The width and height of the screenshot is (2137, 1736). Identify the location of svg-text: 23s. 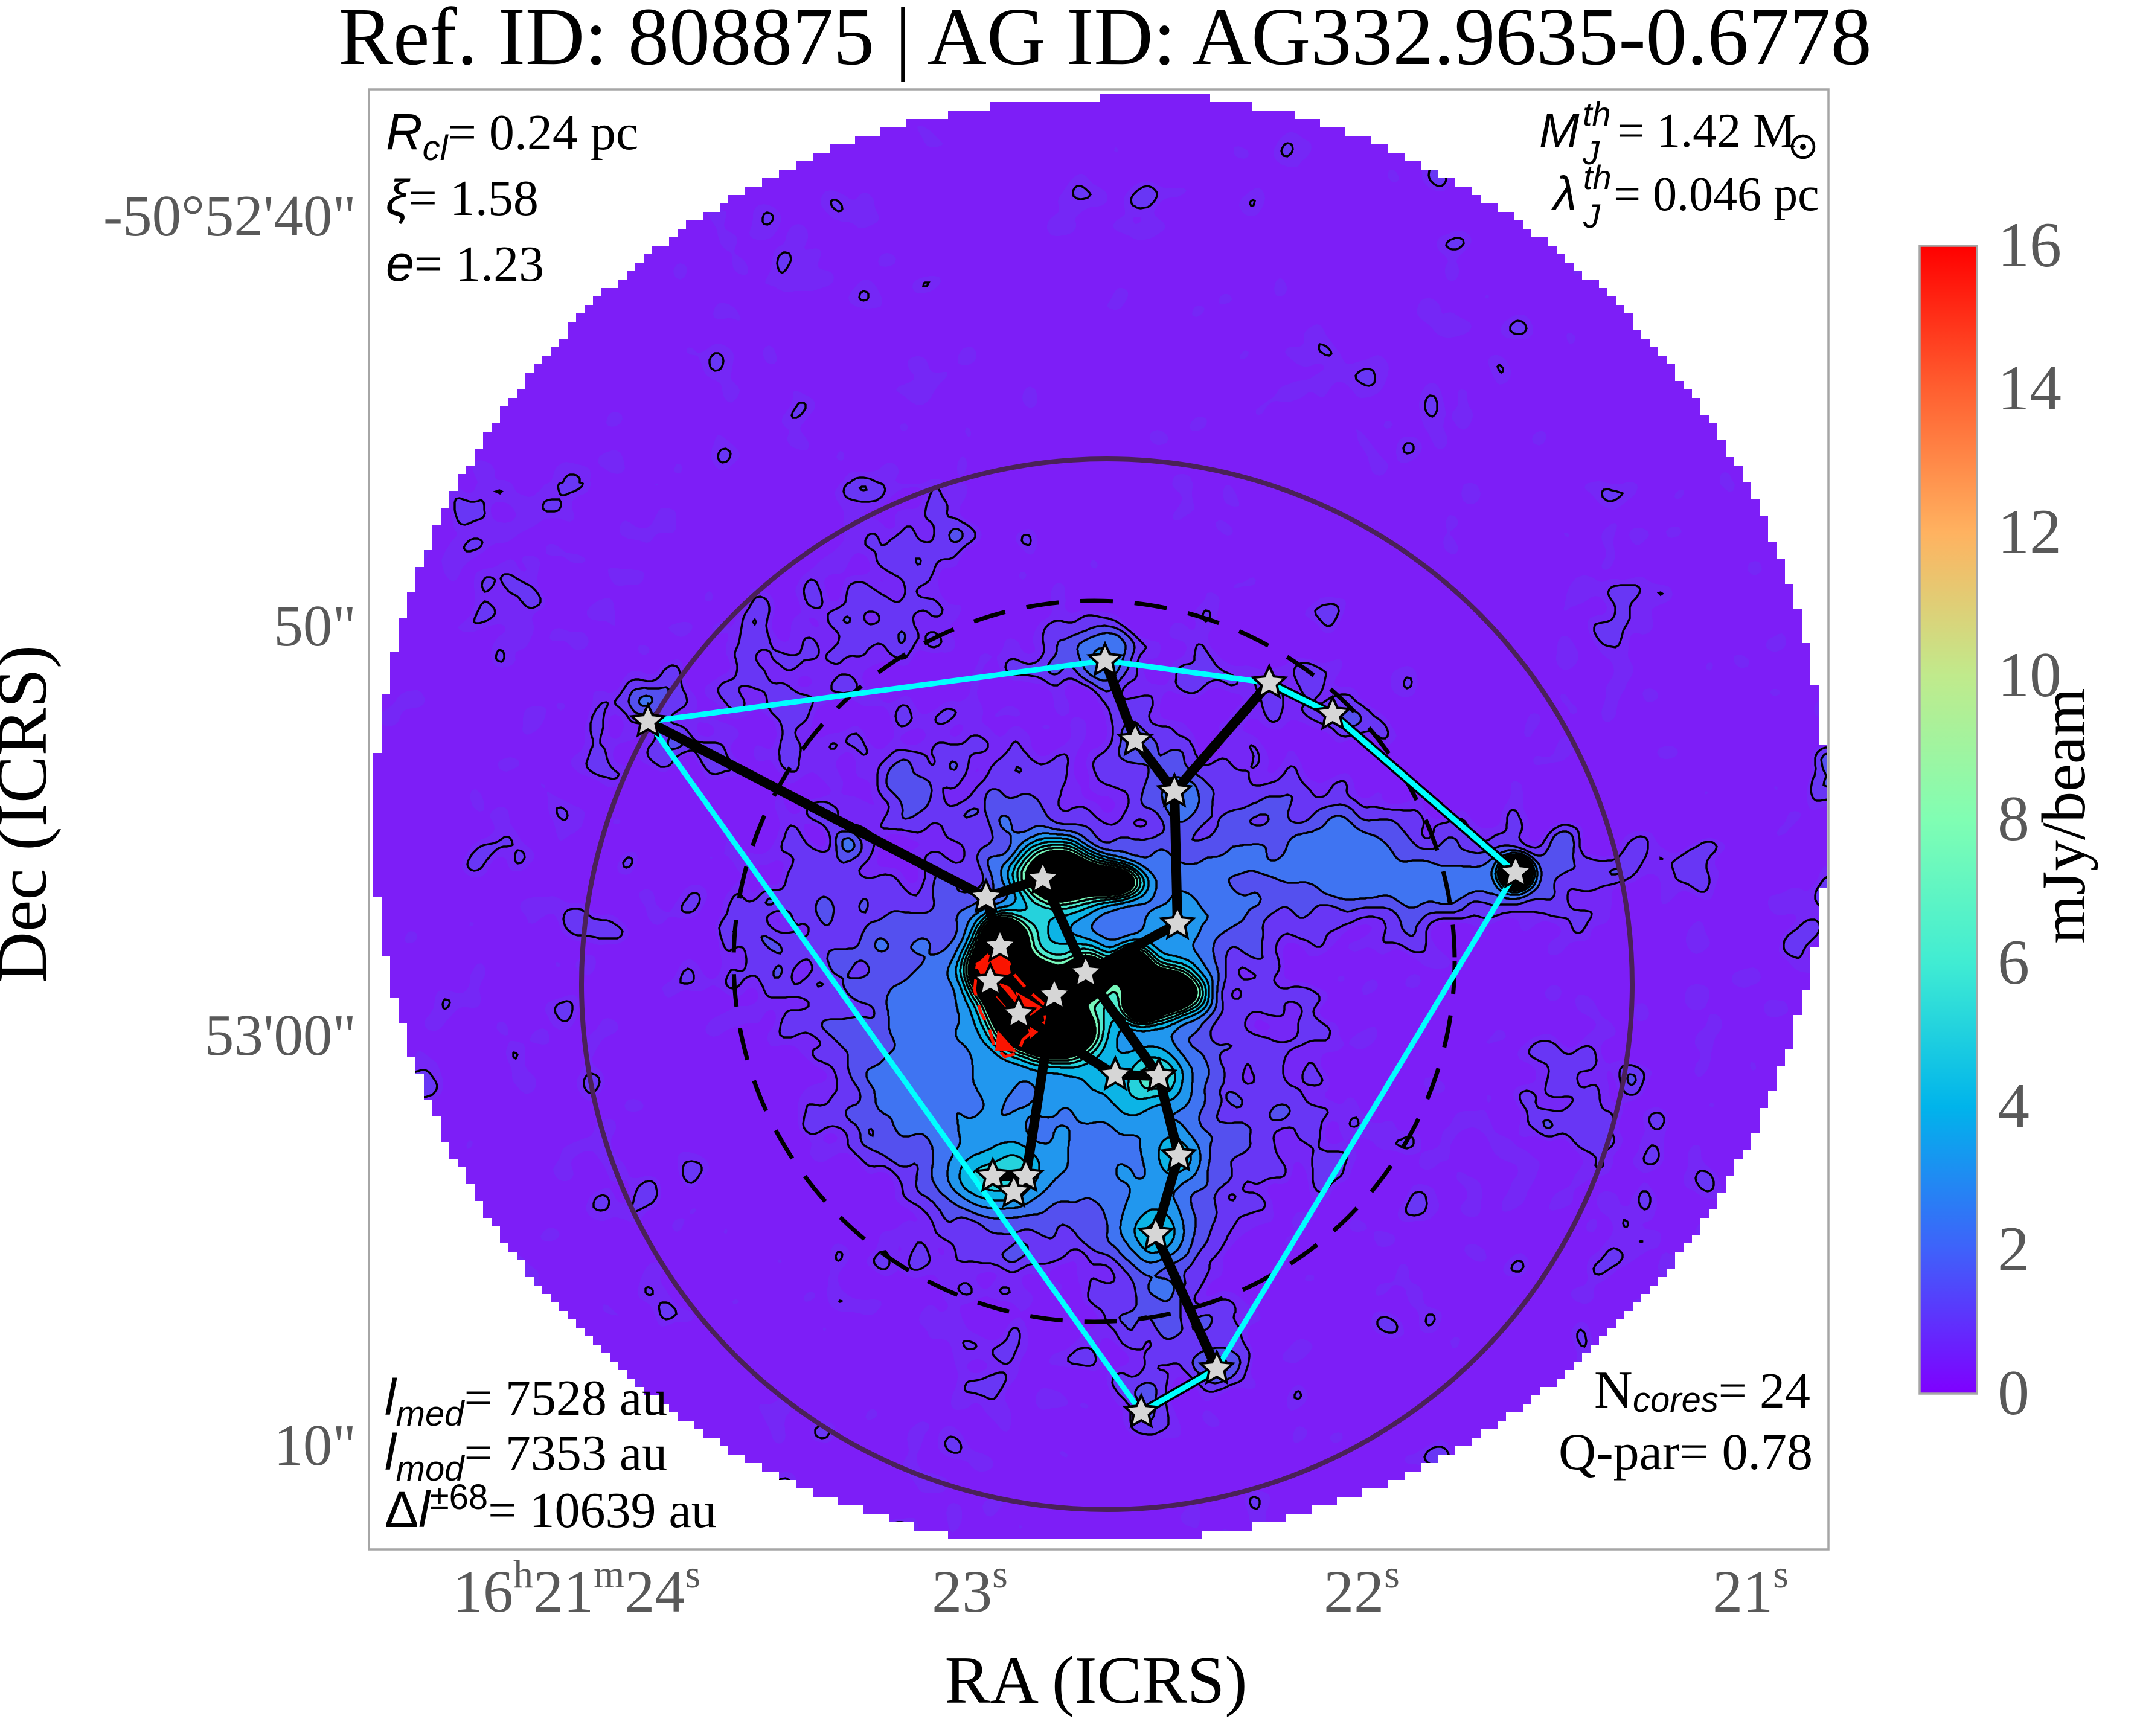
(970, 1589).